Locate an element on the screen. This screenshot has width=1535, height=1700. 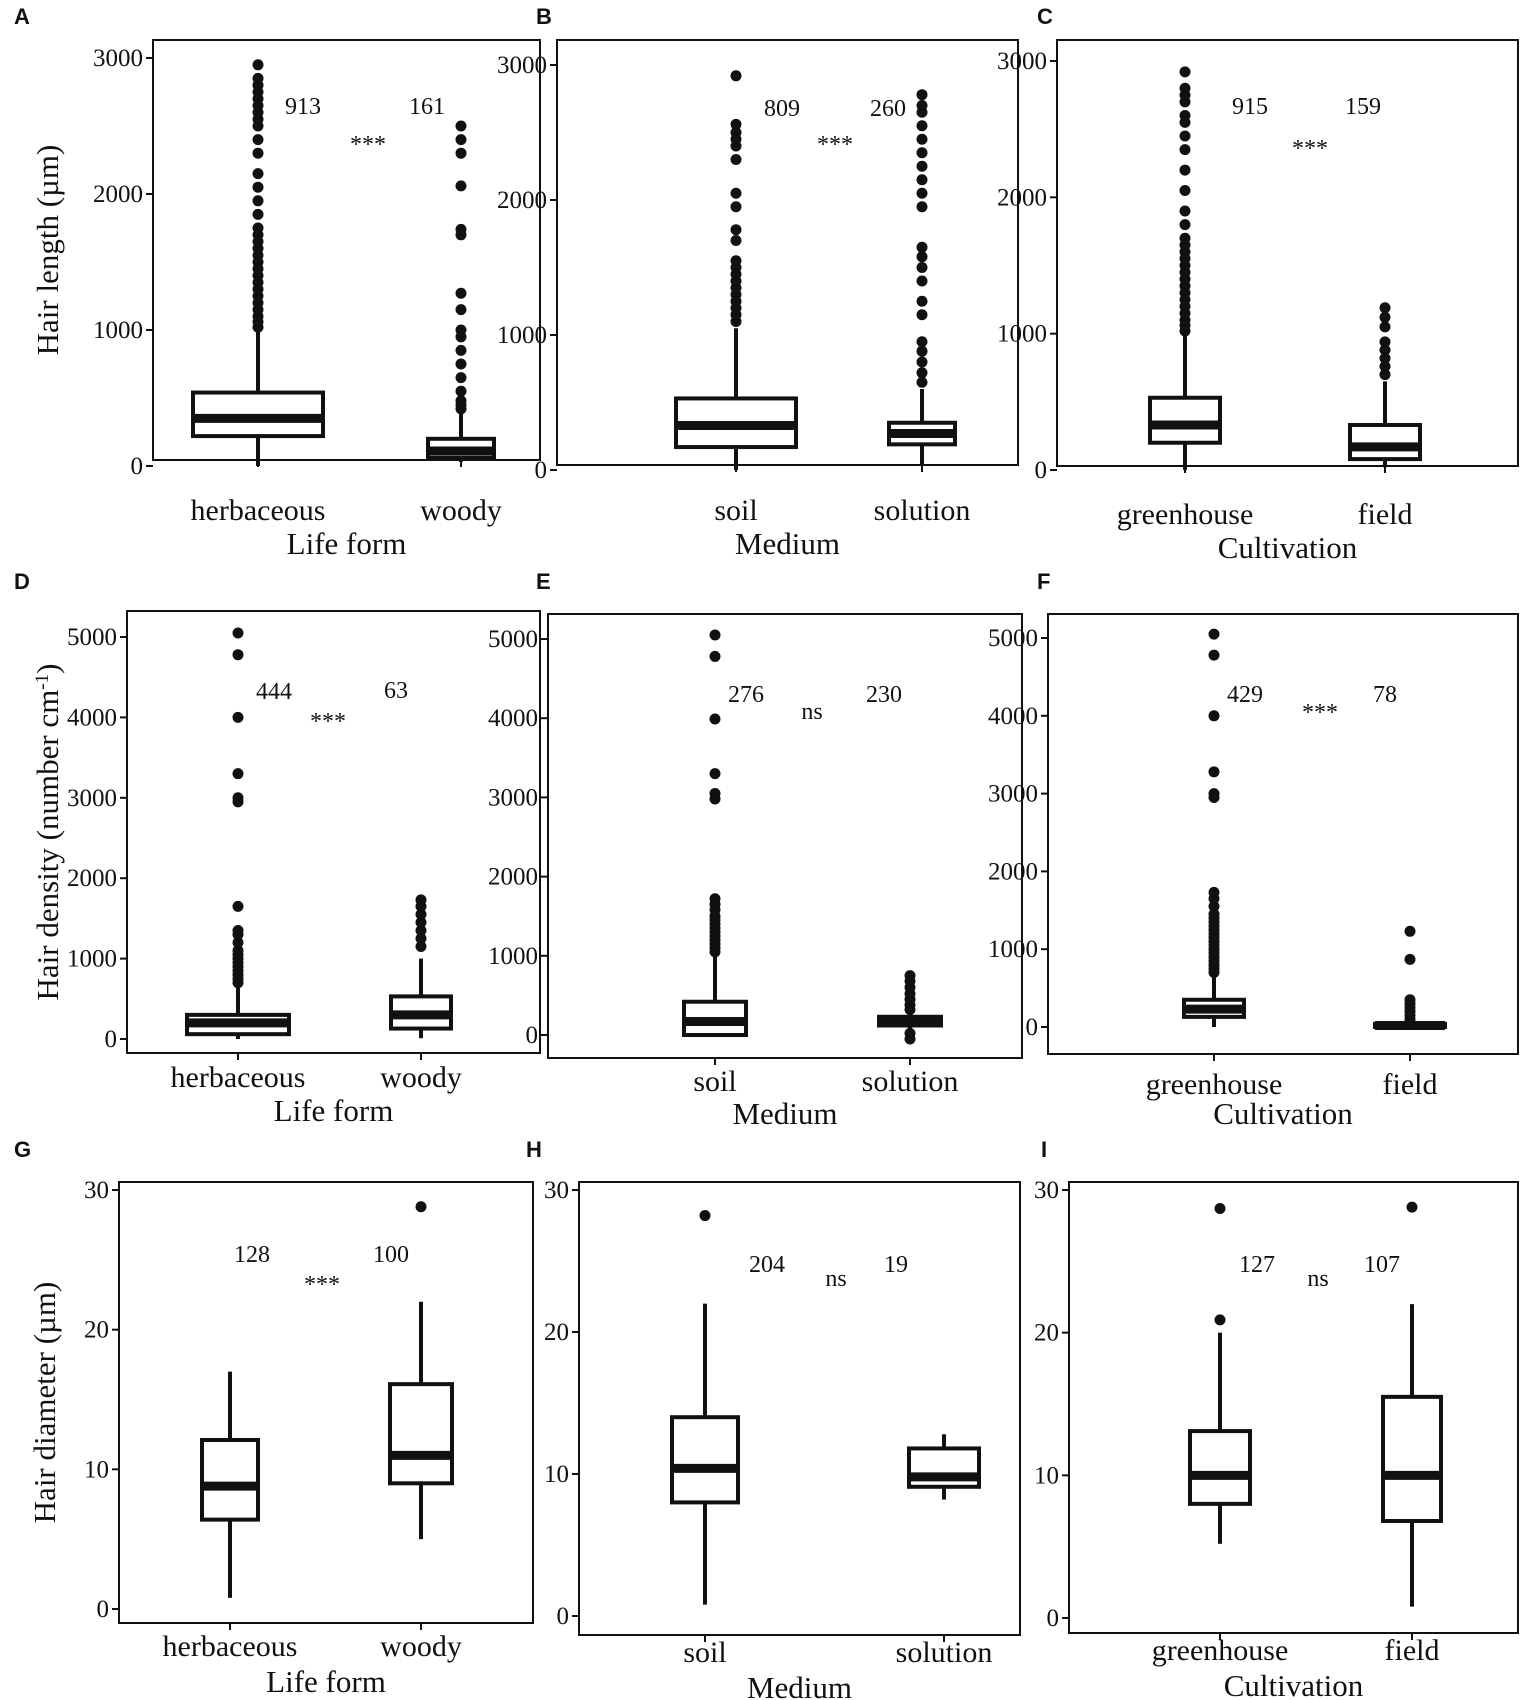
panel-letter: I is located at coordinates (1044, 1149).